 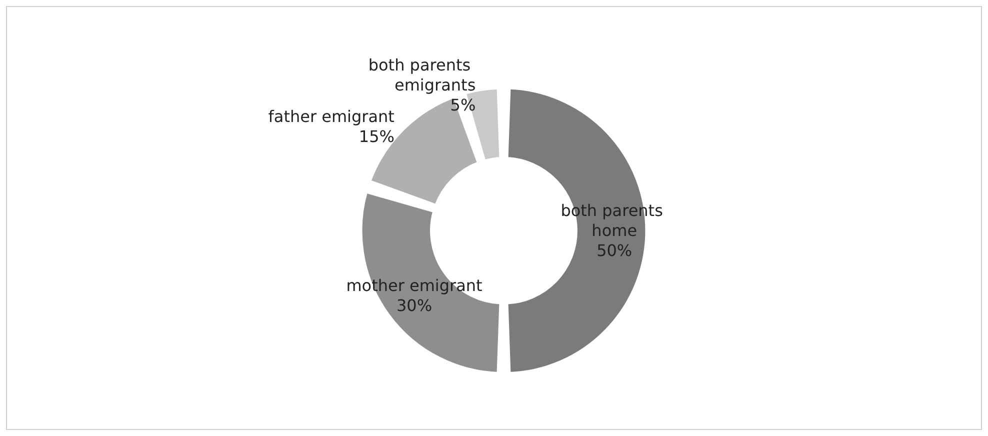 I want to click on data-label: 5%, so click(x=463, y=104).